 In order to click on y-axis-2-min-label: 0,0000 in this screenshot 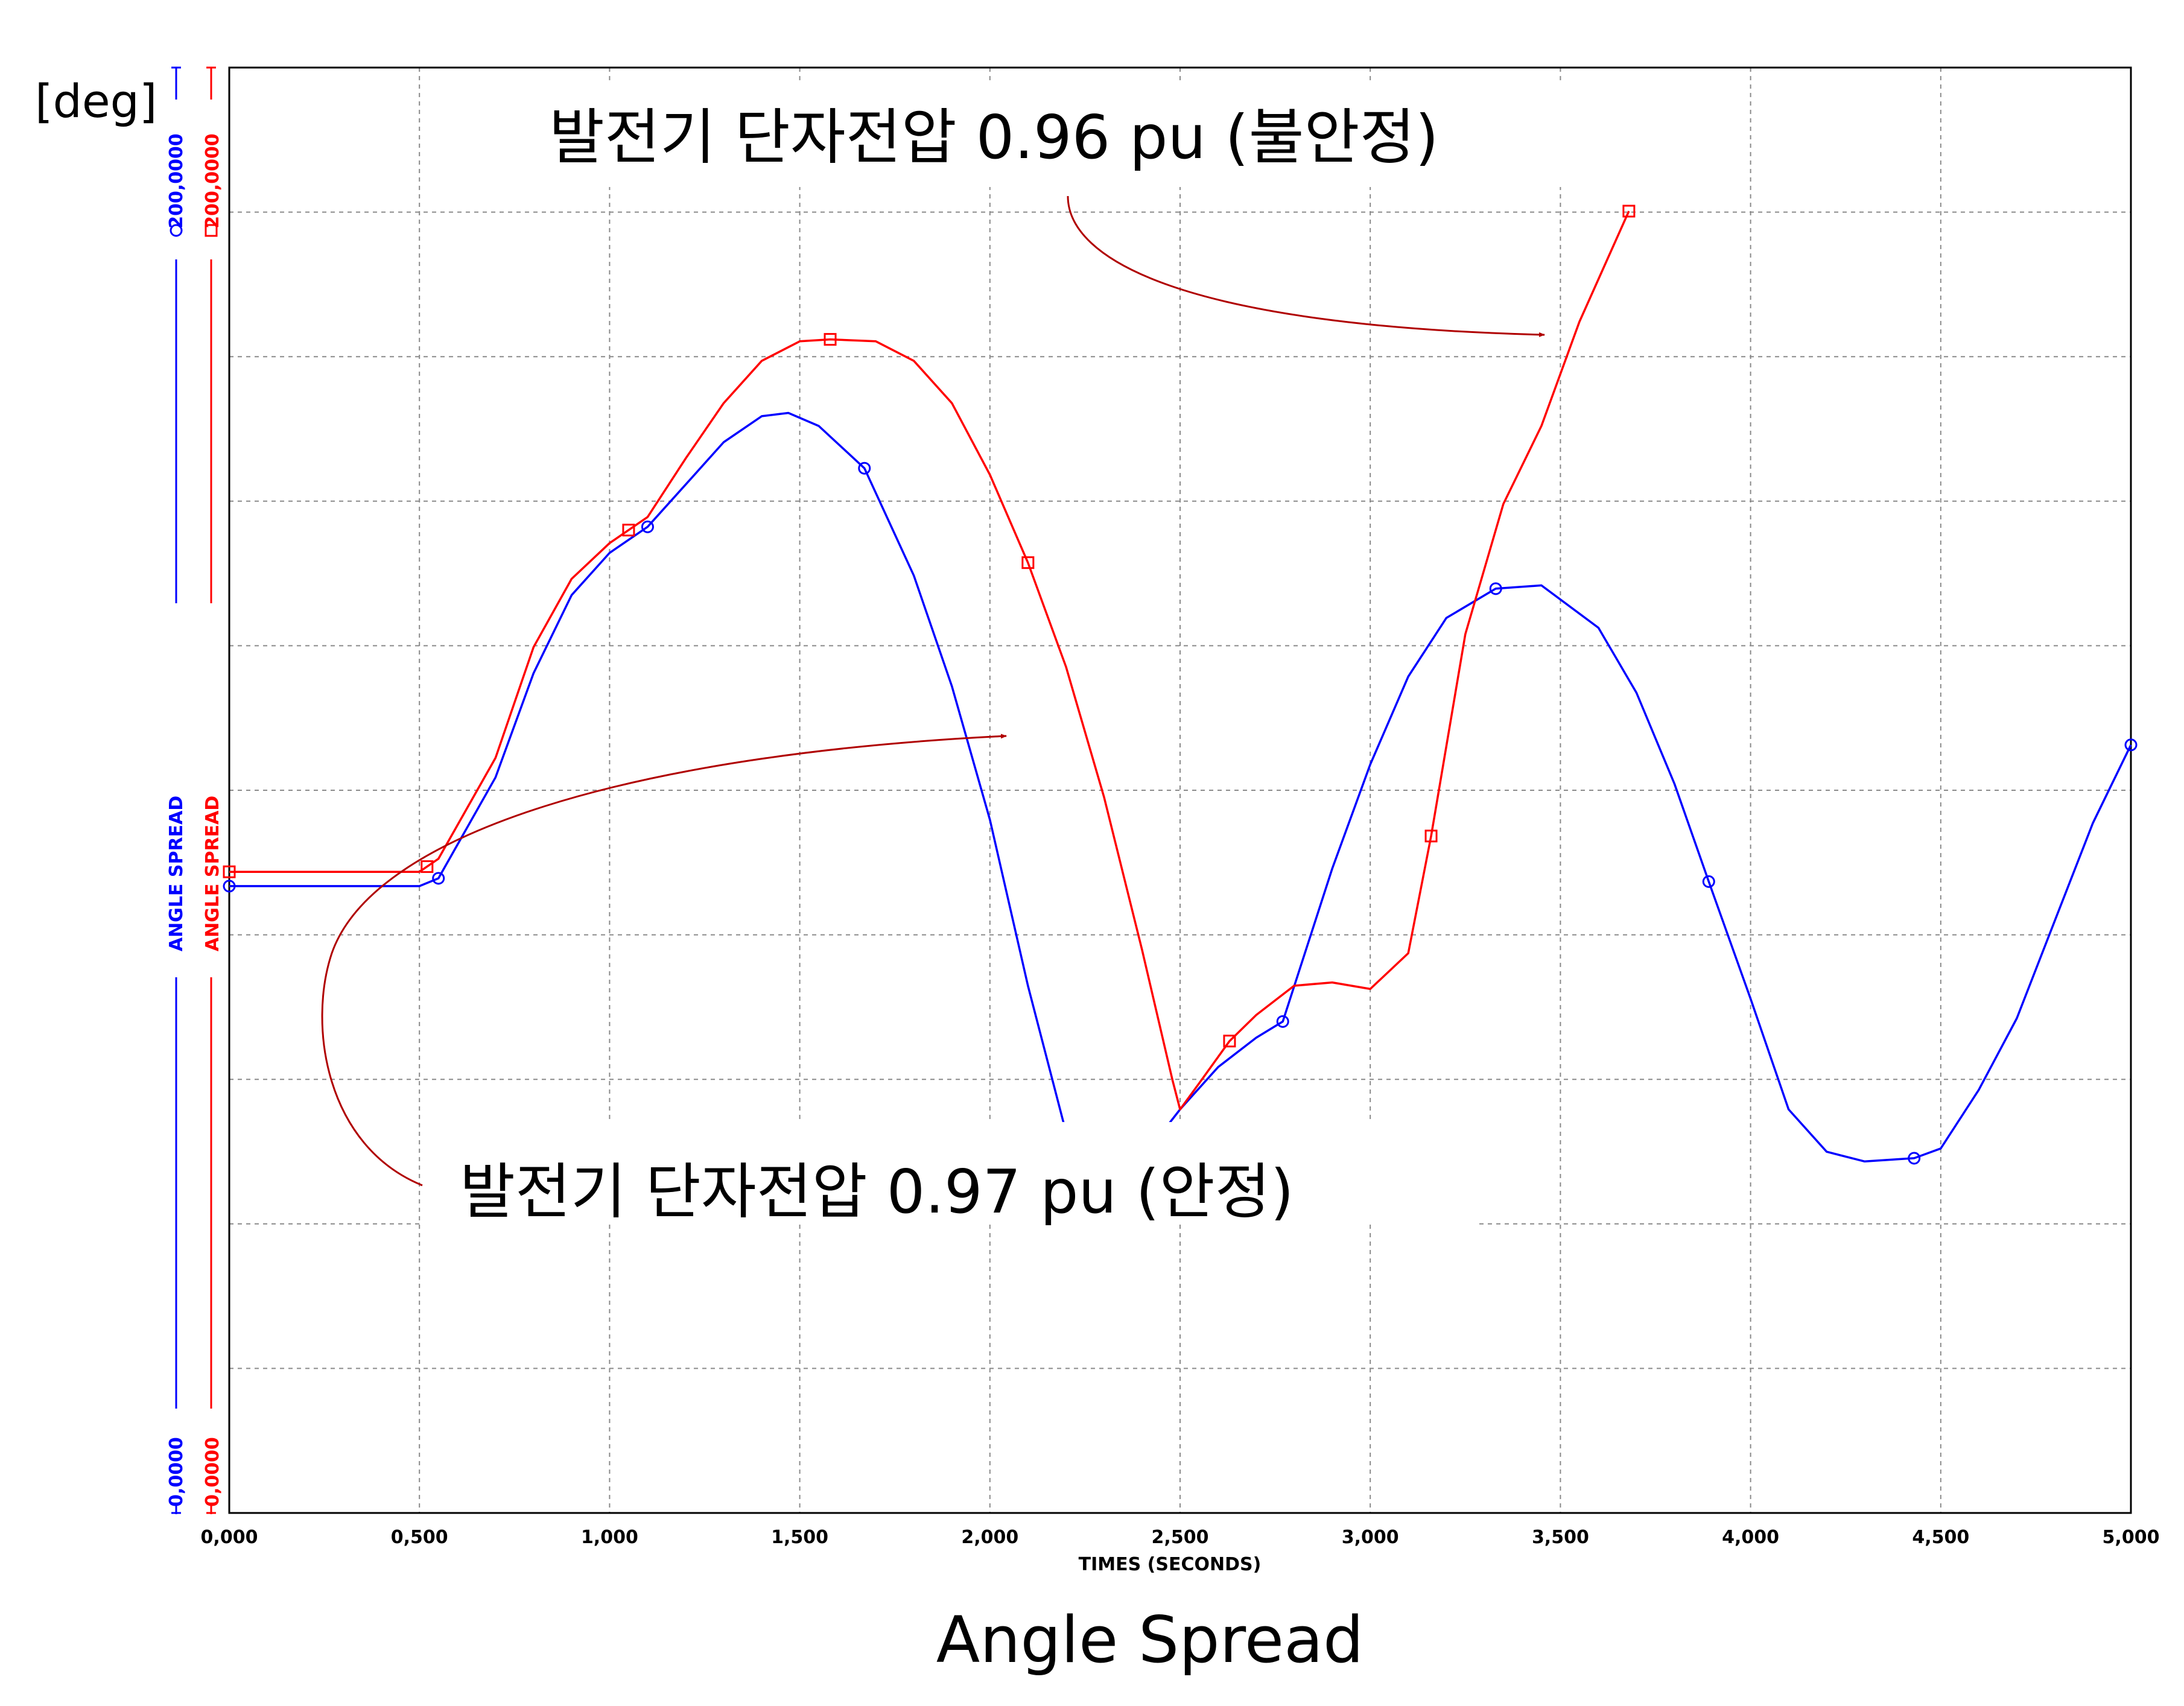, I will do `click(213, 1472)`.